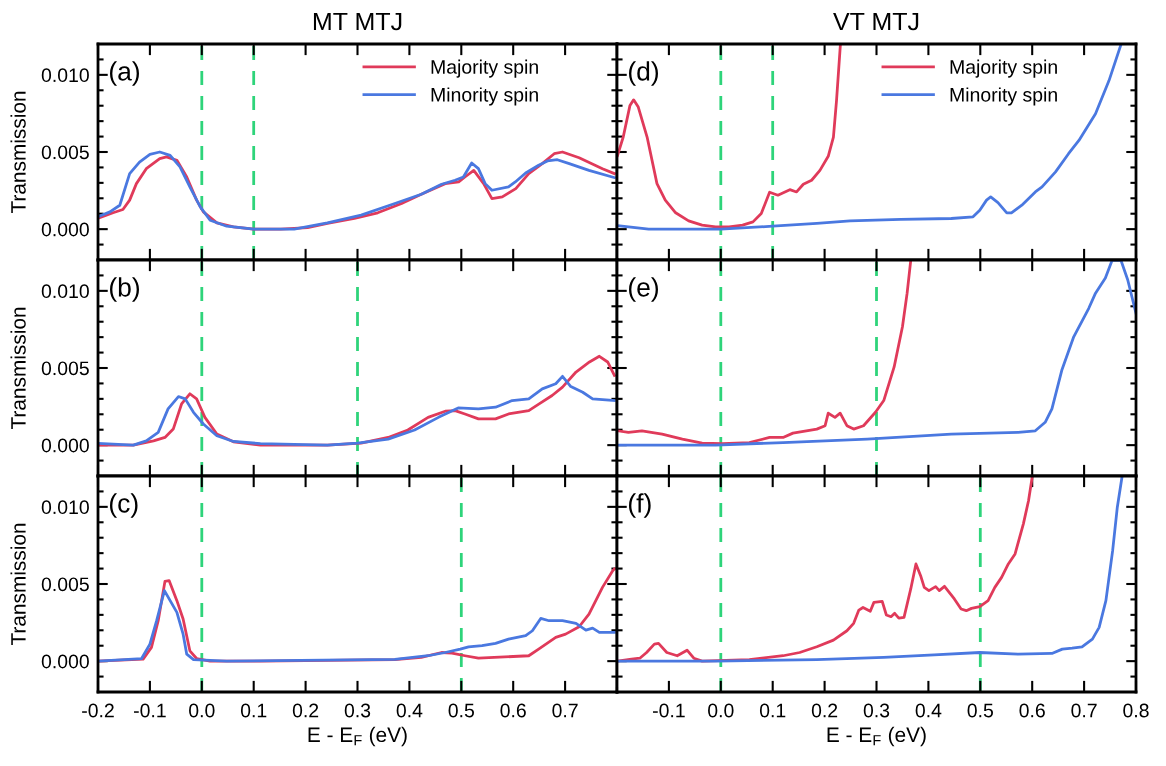 The width and height of the screenshot is (1166, 766). I want to click on chart-title: VT MTJ, so click(876, 21).